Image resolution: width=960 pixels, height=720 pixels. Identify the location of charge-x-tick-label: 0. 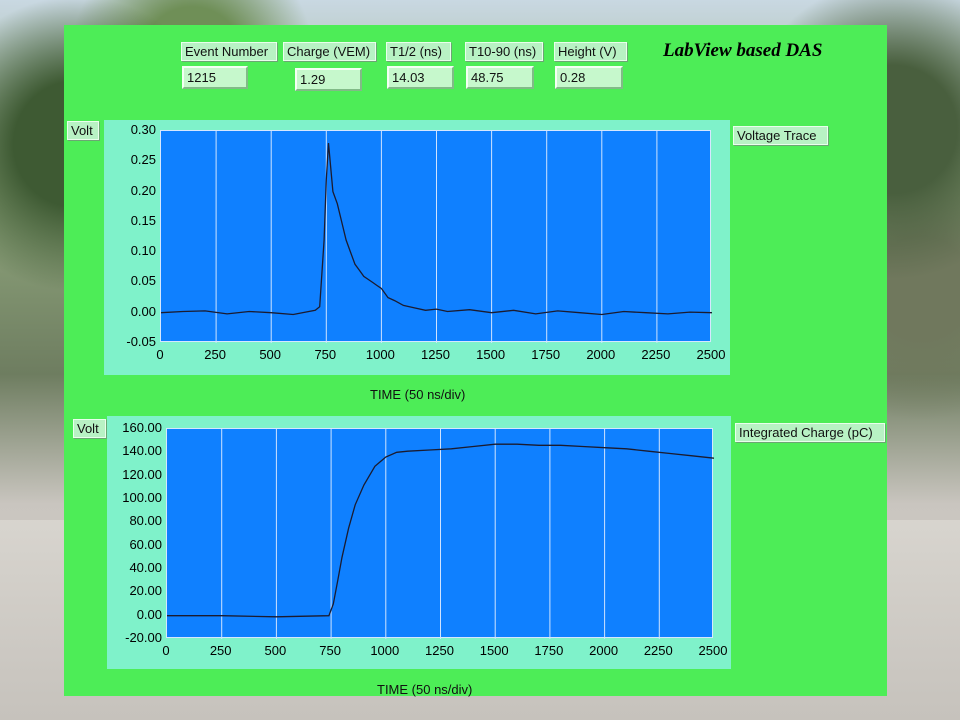
(166, 650).